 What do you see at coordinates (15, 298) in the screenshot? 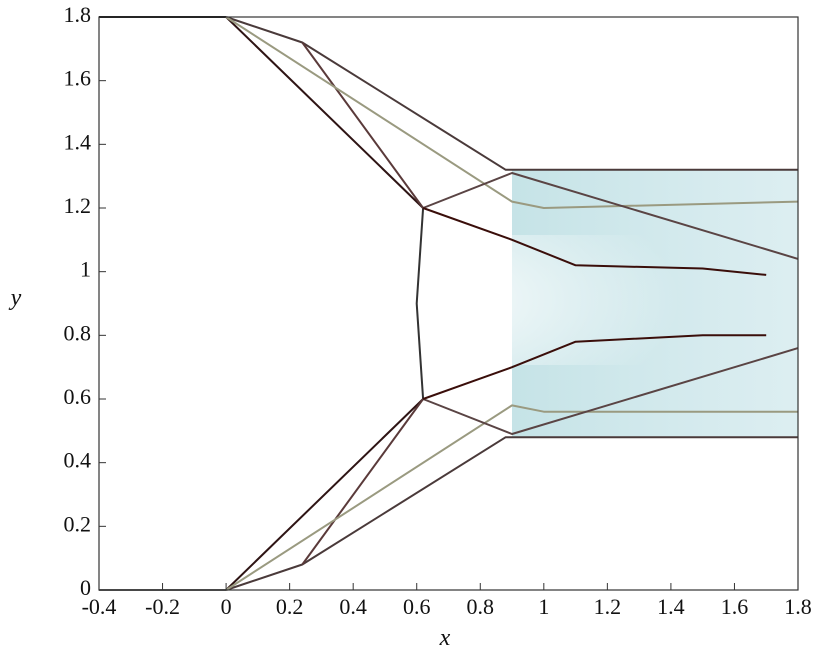
I see `y-axis-label: y` at bounding box center [15, 298].